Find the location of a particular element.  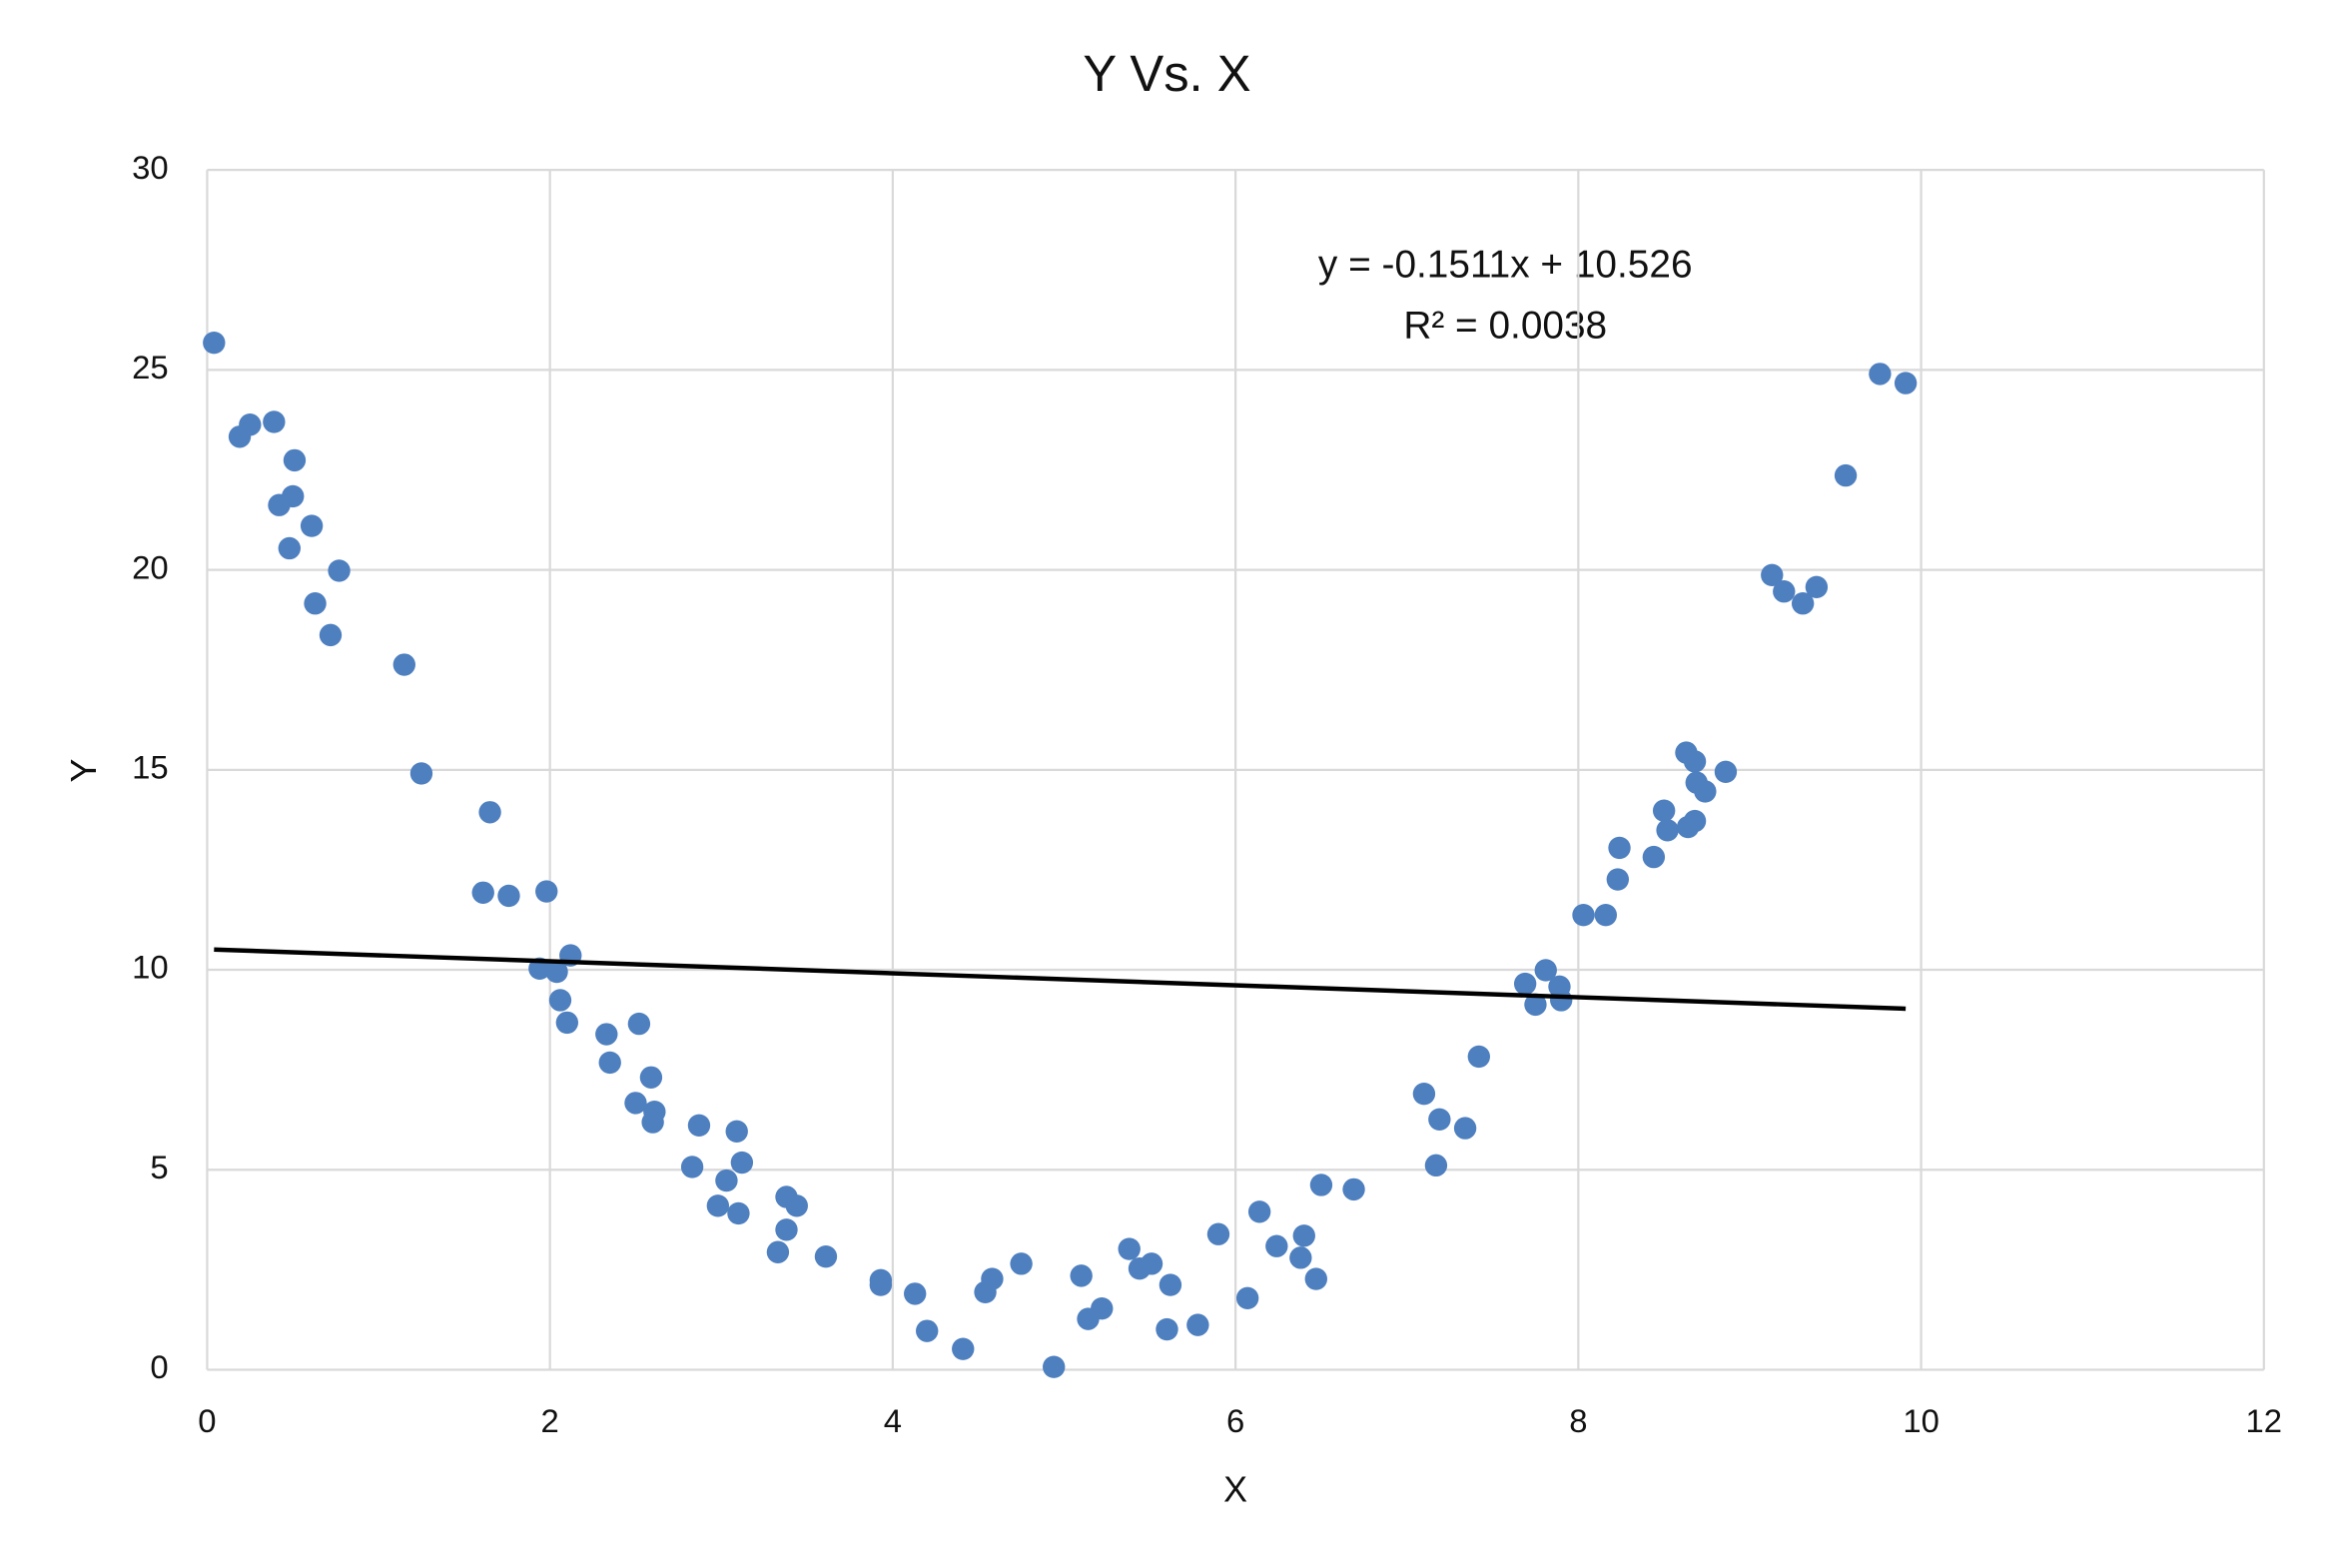

x-tick-label: 6 is located at coordinates (1235, 1420).